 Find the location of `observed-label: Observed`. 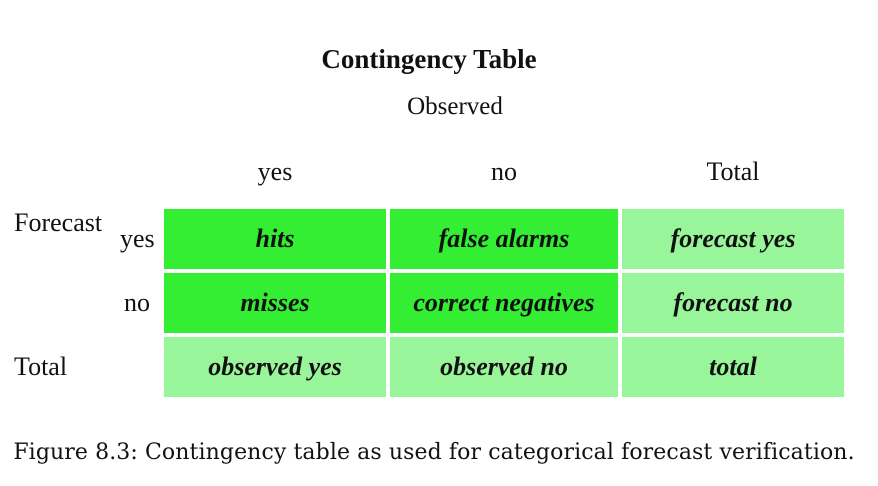

observed-label: Observed is located at coordinates (455, 106).